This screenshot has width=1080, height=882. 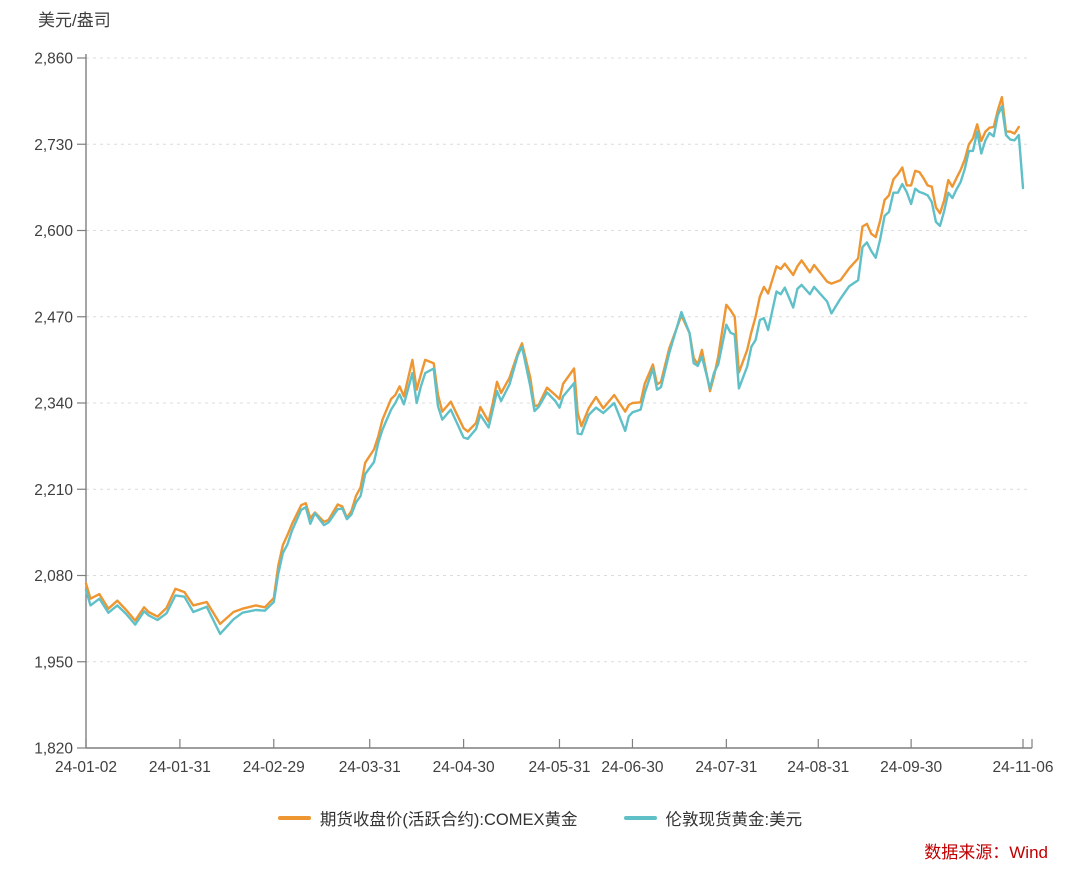 What do you see at coordinates (53, 231) in the screenshot?
I see `y-axis-tick-label: 2,600` at bounding box center [53, 231].